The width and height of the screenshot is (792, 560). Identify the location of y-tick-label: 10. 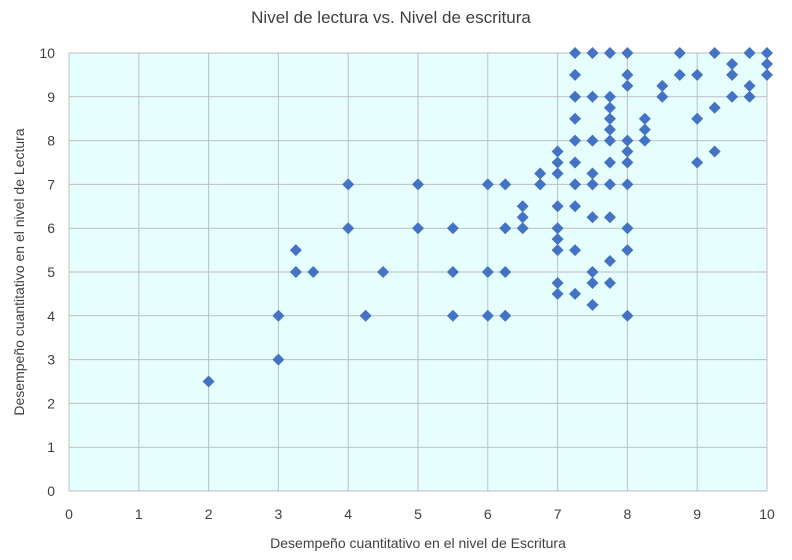
(47, 53).